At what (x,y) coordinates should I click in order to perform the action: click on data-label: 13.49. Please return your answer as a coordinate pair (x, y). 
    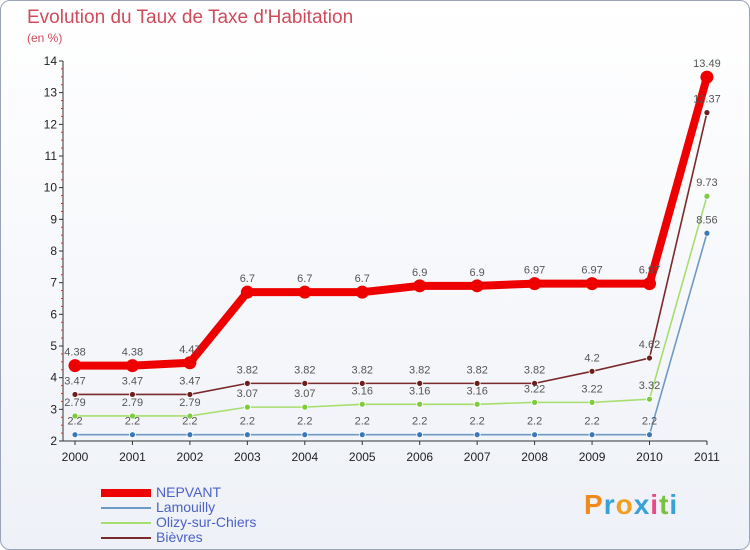
    Looking at the image, I should click on (707, 64).